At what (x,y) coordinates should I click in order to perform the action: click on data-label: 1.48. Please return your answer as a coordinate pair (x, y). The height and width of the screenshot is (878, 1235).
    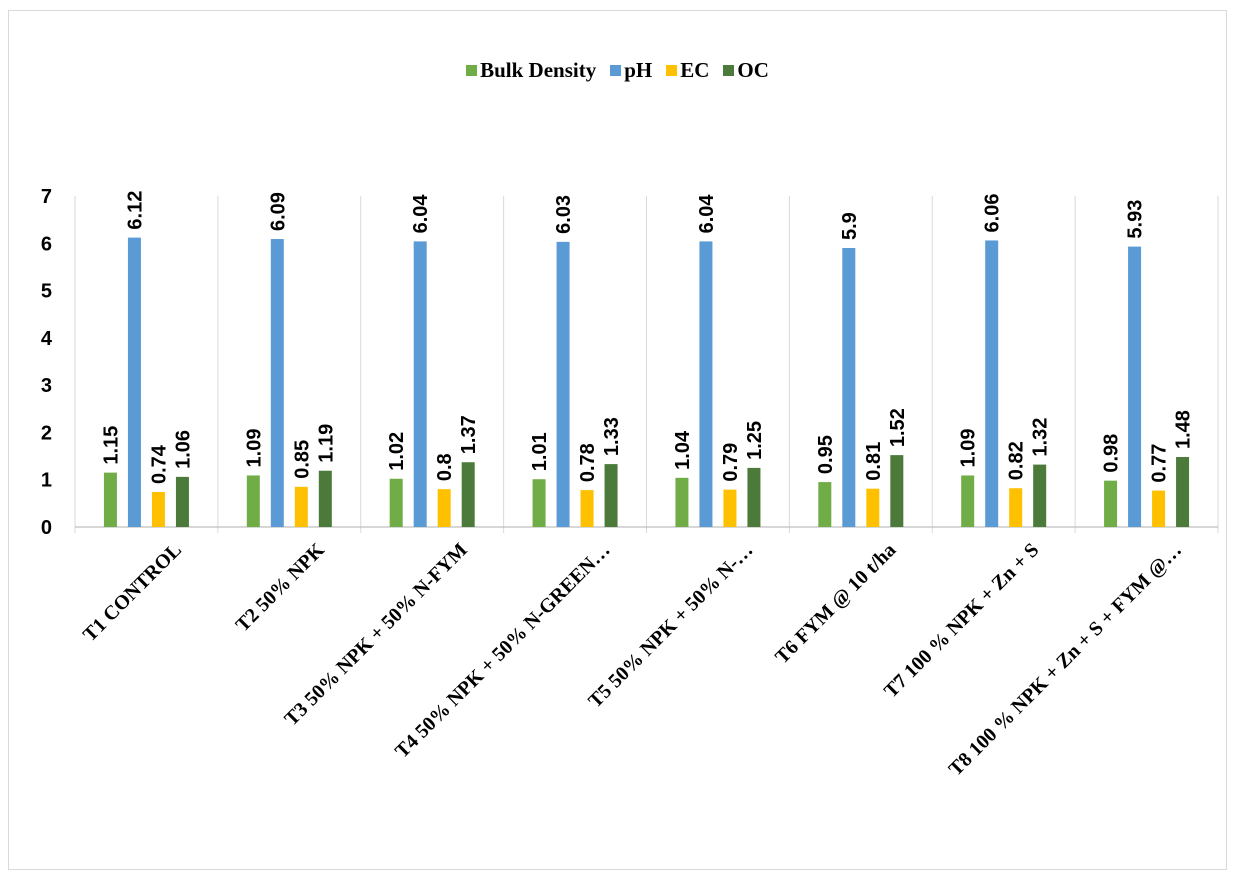
    Looking at the image, I should click on (1184, 429).